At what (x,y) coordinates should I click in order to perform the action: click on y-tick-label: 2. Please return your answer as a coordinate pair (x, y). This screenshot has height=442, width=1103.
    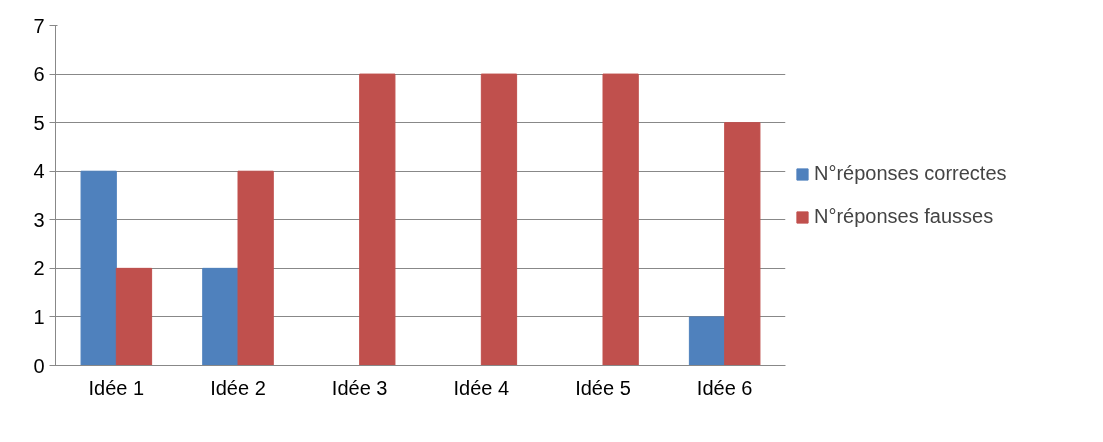
    Looking at the image, I should click on (39, 268).